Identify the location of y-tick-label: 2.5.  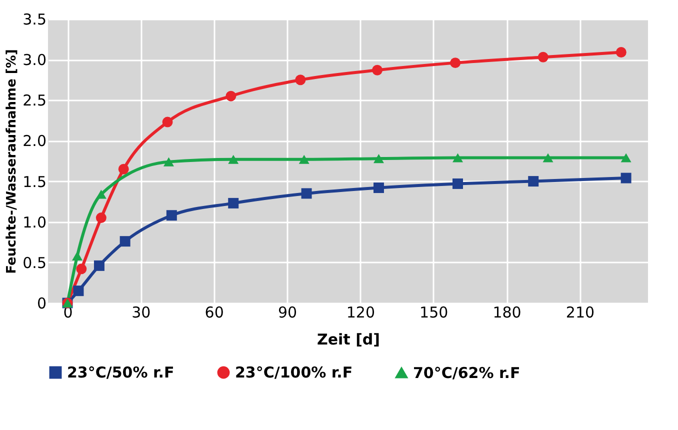
(34, 101).